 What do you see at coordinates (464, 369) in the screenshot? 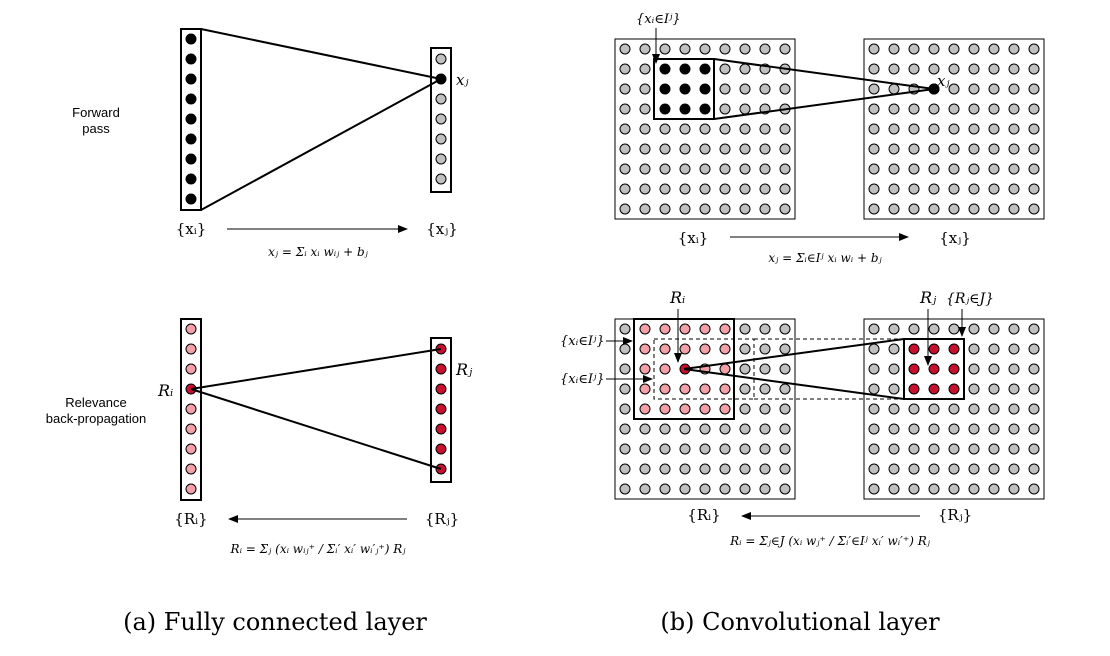
I see `fc-neuron-rj-label: Rⱼ` at bounding box center [464, 369].